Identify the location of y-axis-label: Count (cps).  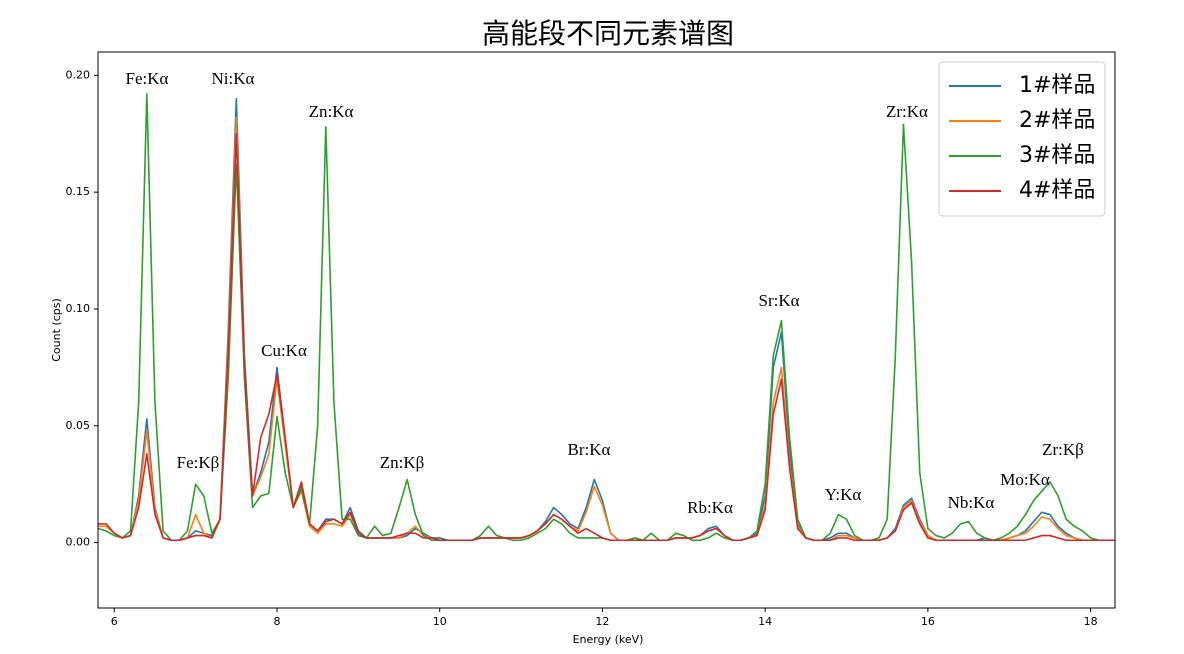
(56, 330).